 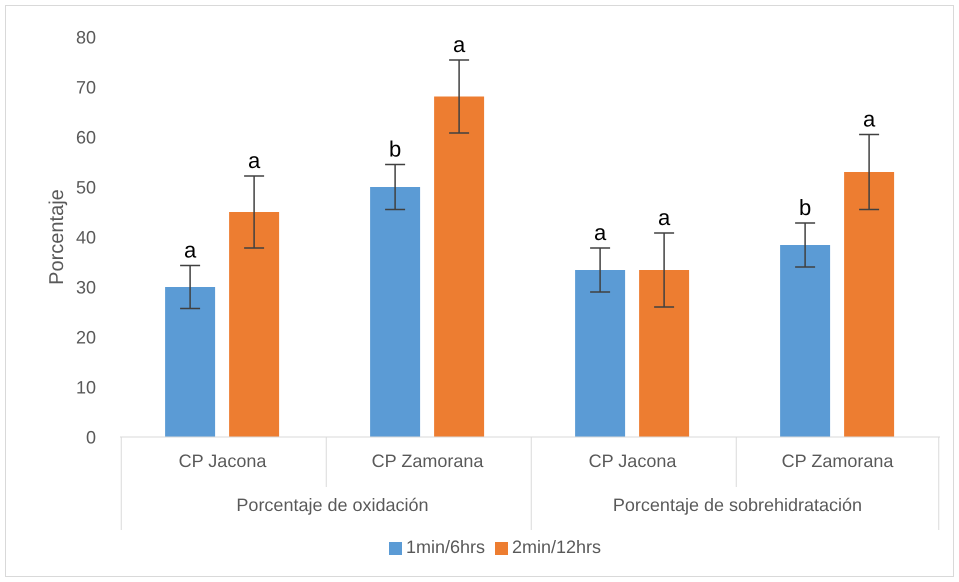 What do you see at coordinates (445, 547) in the screenshot?
I see `legend-label: 1min/6hrs` at bounding box center [445, 547].